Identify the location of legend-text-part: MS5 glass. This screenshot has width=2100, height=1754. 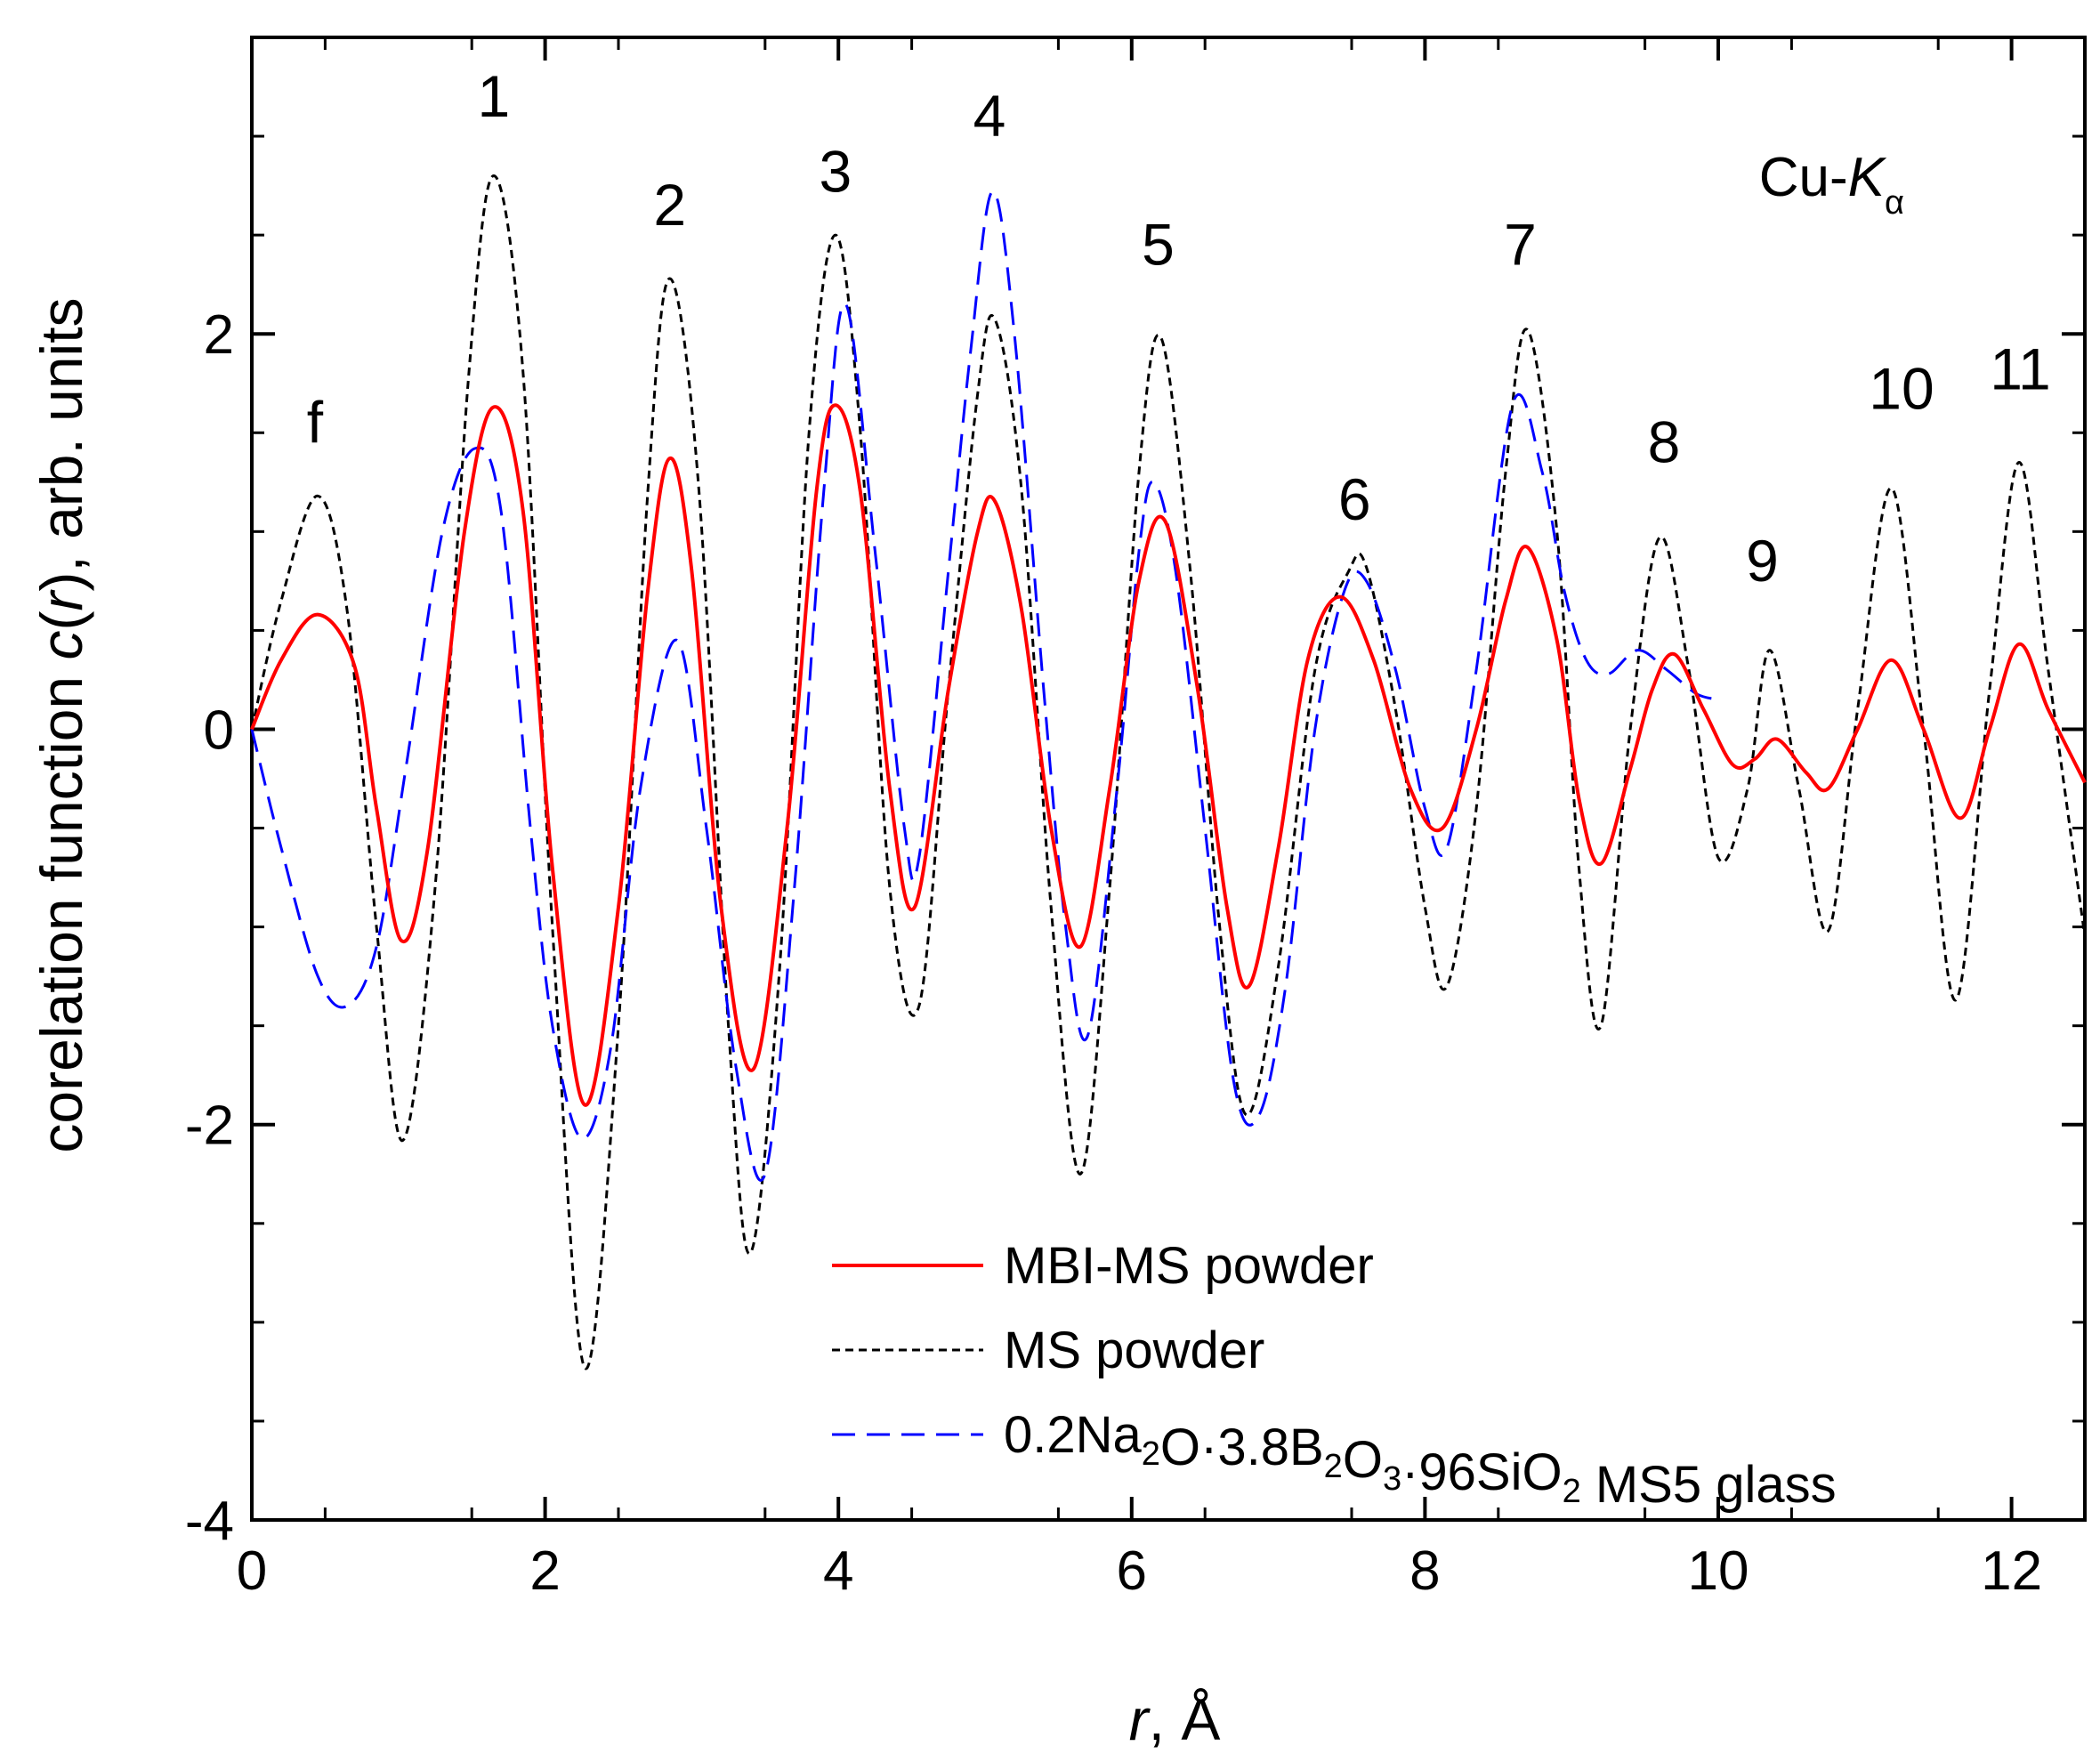
(1709, 1485).